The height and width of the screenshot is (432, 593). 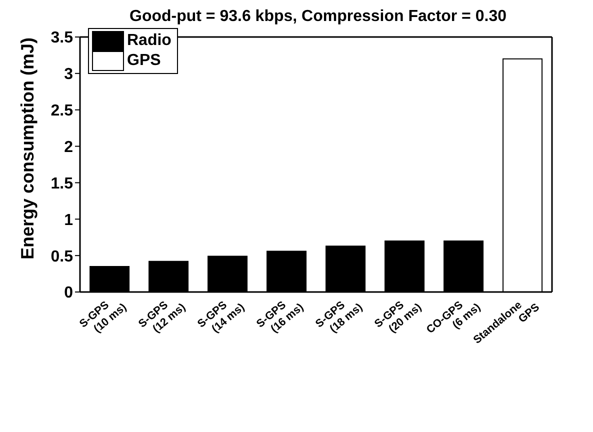 I want to click on y-tick-label: 0.5, so click(x=62, y=257).